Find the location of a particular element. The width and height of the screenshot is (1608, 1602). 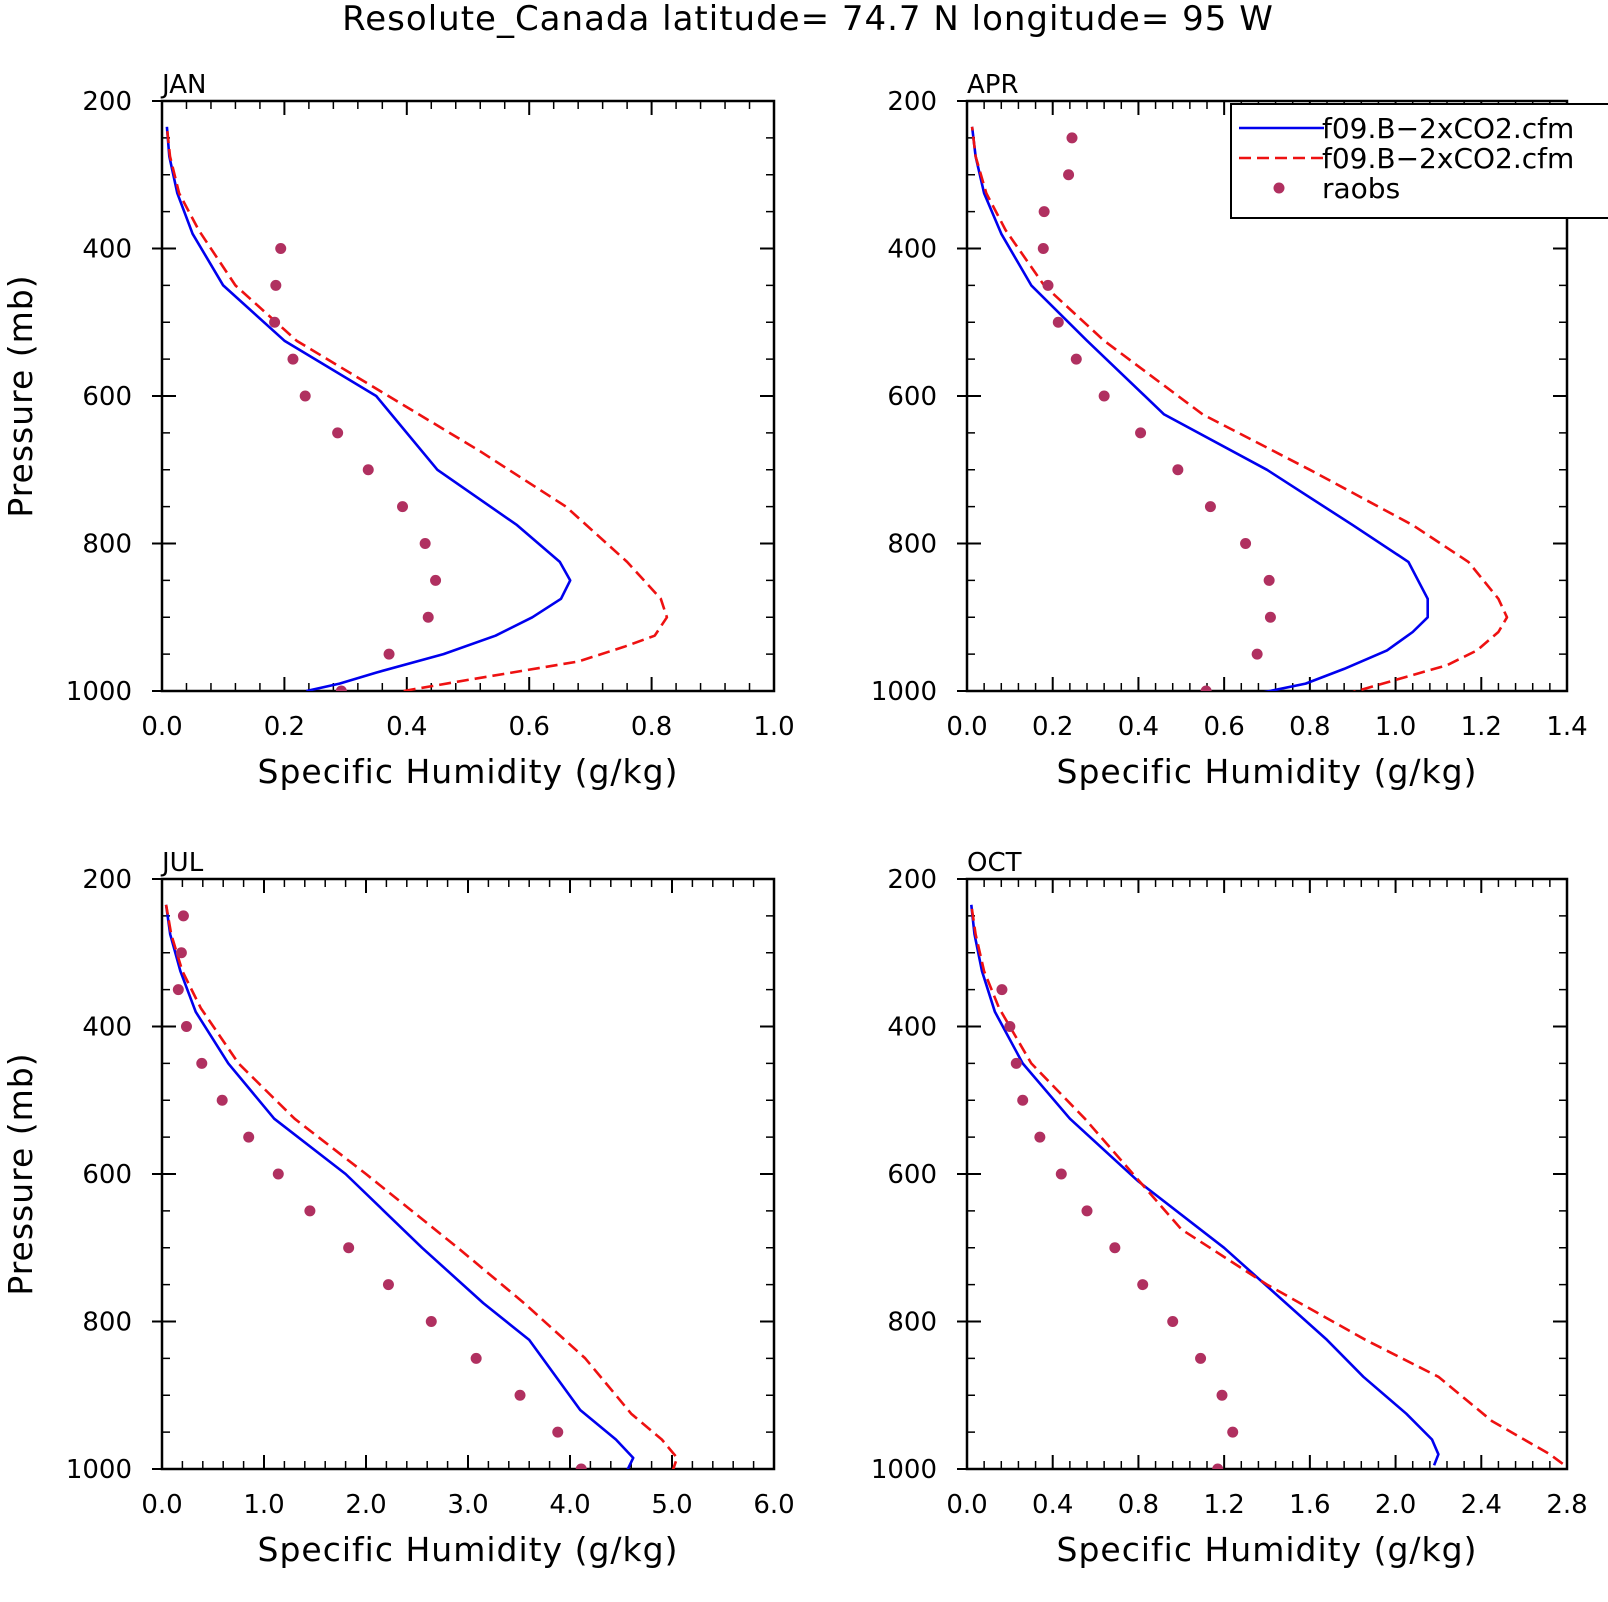

panel-label: JAN is located at coordinates (183, 85).